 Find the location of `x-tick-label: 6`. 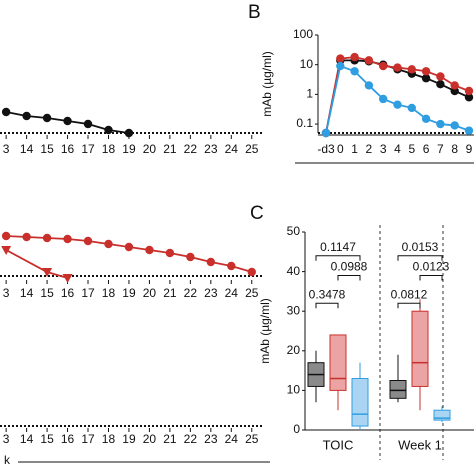

x-tick-label: 6 is located at coordinates (426, 149).